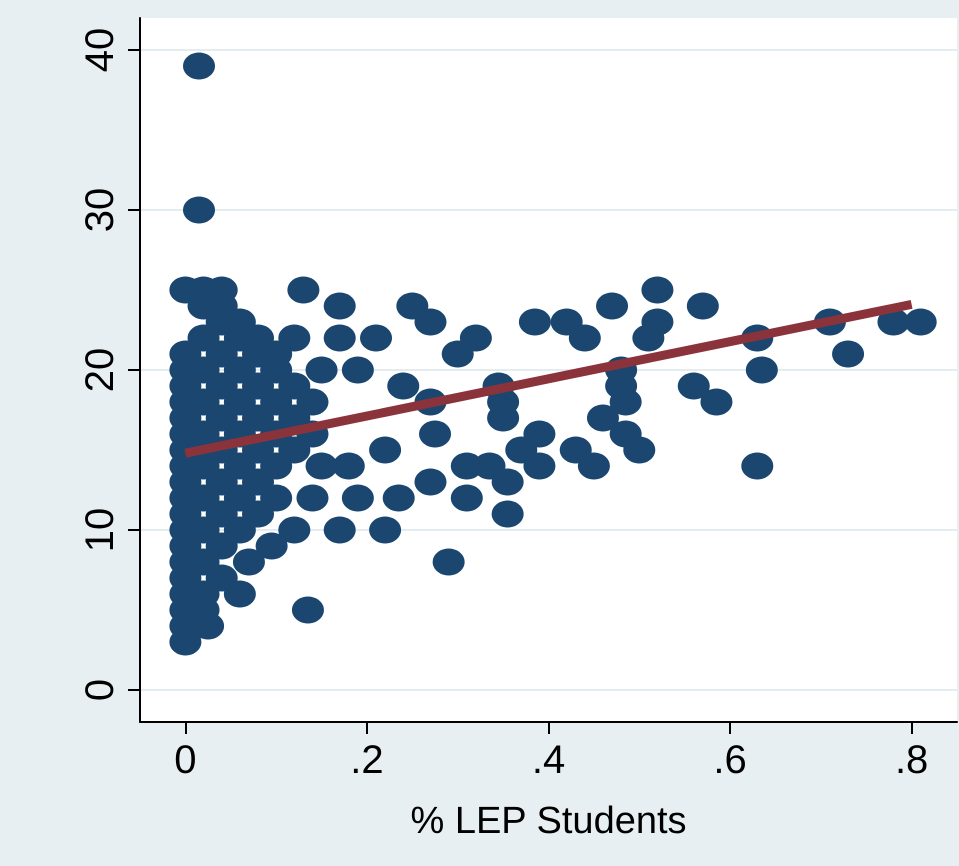  Describe the element at coordinates (367, 760) in the screenshot. I see `x-tick-label: .2` at that location.